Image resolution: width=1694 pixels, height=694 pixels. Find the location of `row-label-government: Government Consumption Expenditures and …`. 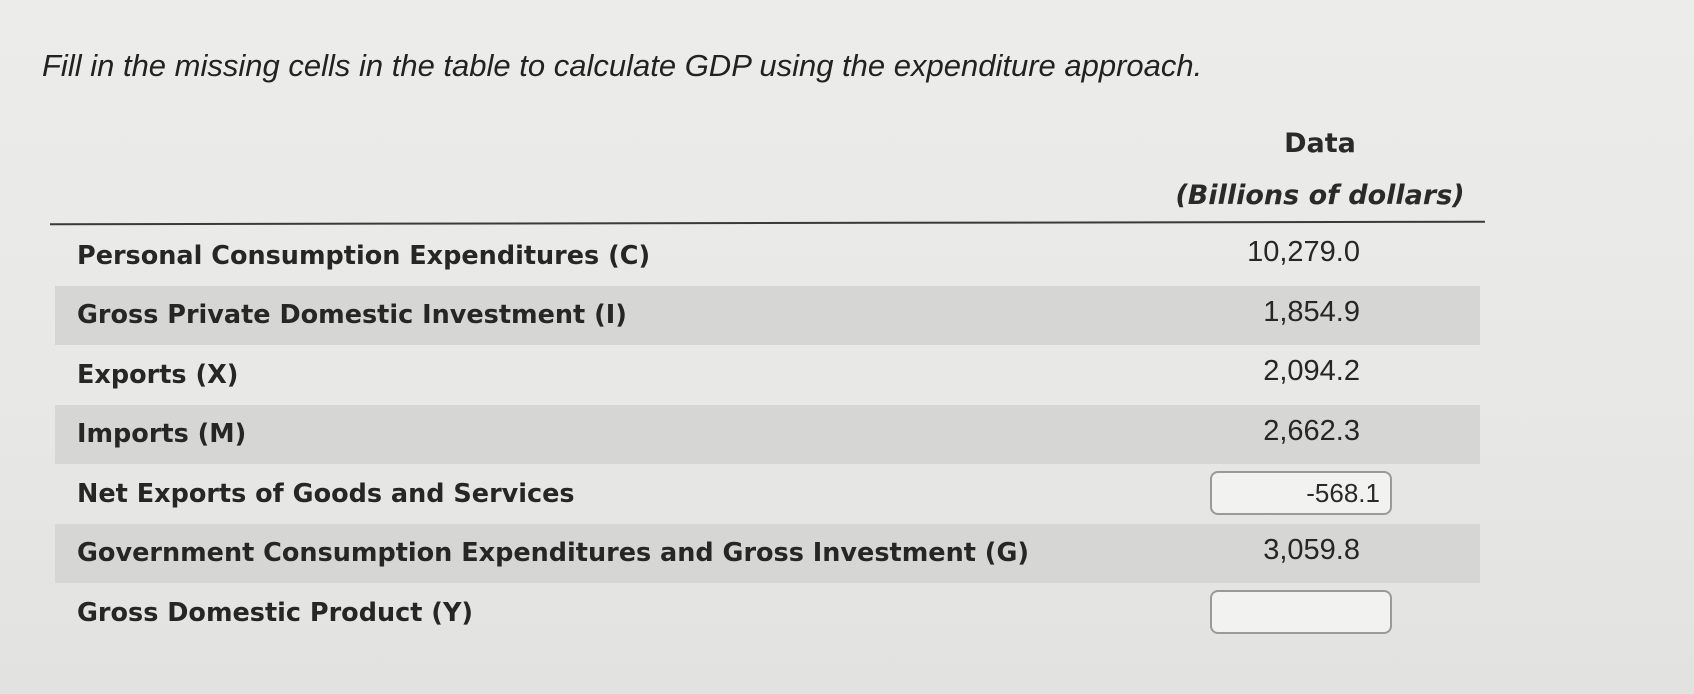

row-label-government: Government Consumption Expenditures and … is located at coordinates (553, 553).